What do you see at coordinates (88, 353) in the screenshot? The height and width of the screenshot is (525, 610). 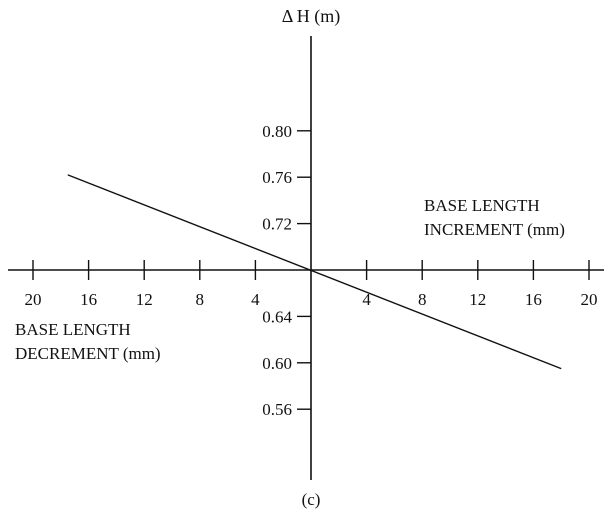 I see `x-axis-decrement-label: DECREMENT (mm)` at bounding box center [88, 353].